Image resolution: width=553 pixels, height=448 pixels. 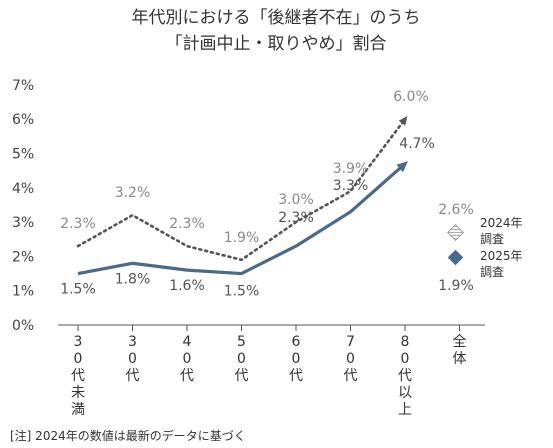 I want to click on data-label-2025: 3.3%, so click(x=351, y=186).